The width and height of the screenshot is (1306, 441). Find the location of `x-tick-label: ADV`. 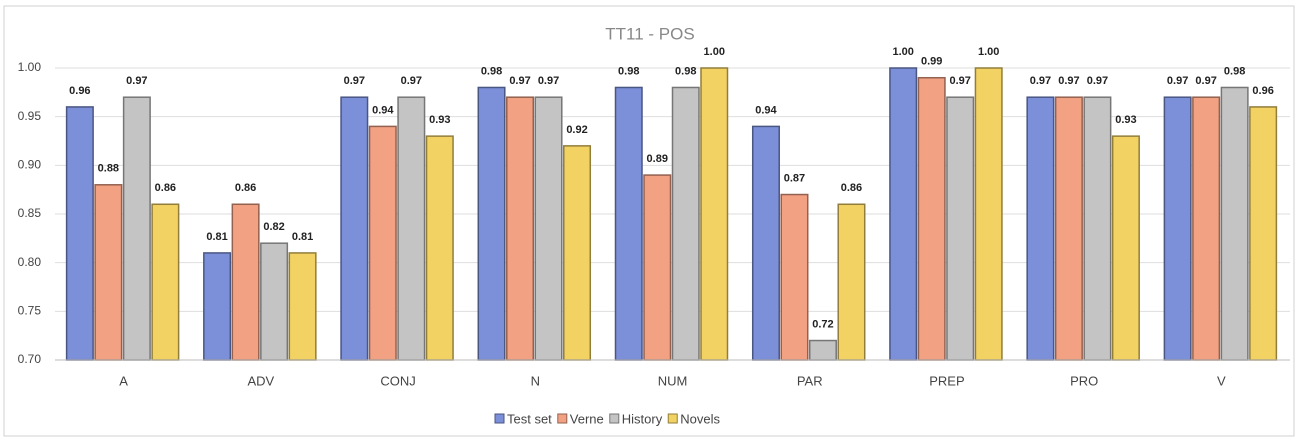

x-tick-label: ADV is located at coordinates (260, 380).